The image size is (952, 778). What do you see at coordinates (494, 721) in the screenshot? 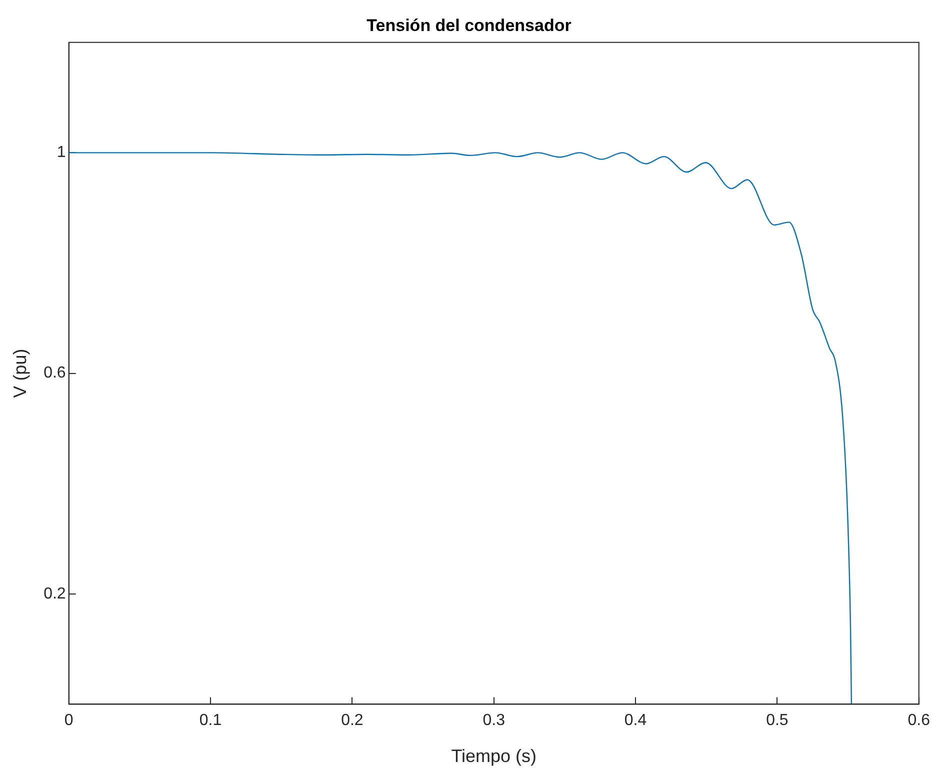
I see `x-tick-label: 0.3` at bounding box center [494, 721].